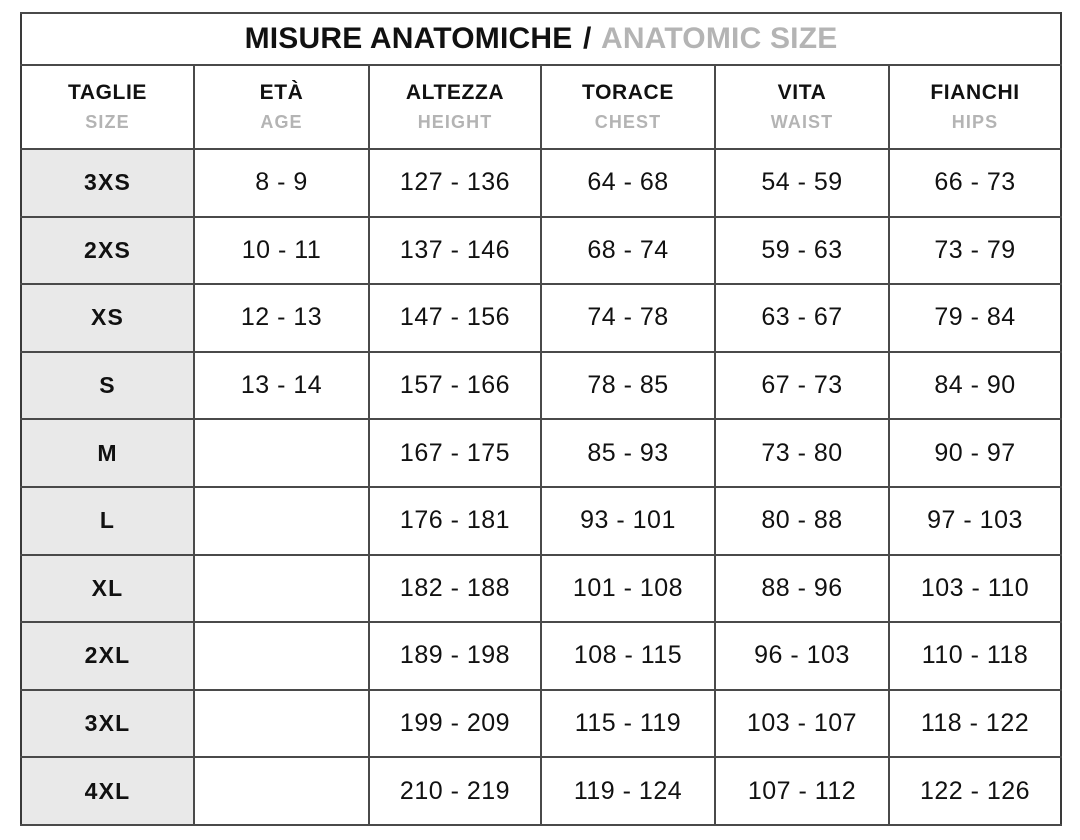  I want to click on cell-hips: 122 - 126, so click(975, 791).